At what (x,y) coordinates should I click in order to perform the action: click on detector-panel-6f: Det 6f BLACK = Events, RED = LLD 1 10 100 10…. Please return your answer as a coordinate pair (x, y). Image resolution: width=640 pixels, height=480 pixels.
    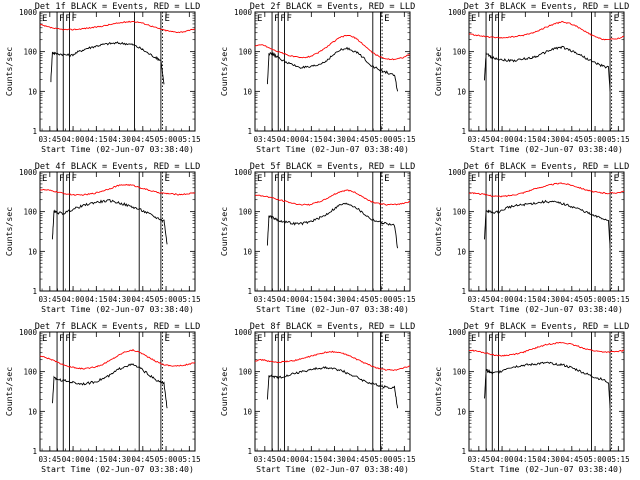
    Looking at the image, I should click on (531, 238).